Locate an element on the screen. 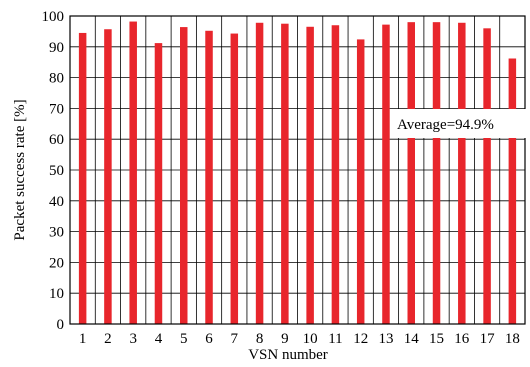 The height and width of the screenshot is (367, 530). y-tick-label: 100 is located at coordinates (53, 17).